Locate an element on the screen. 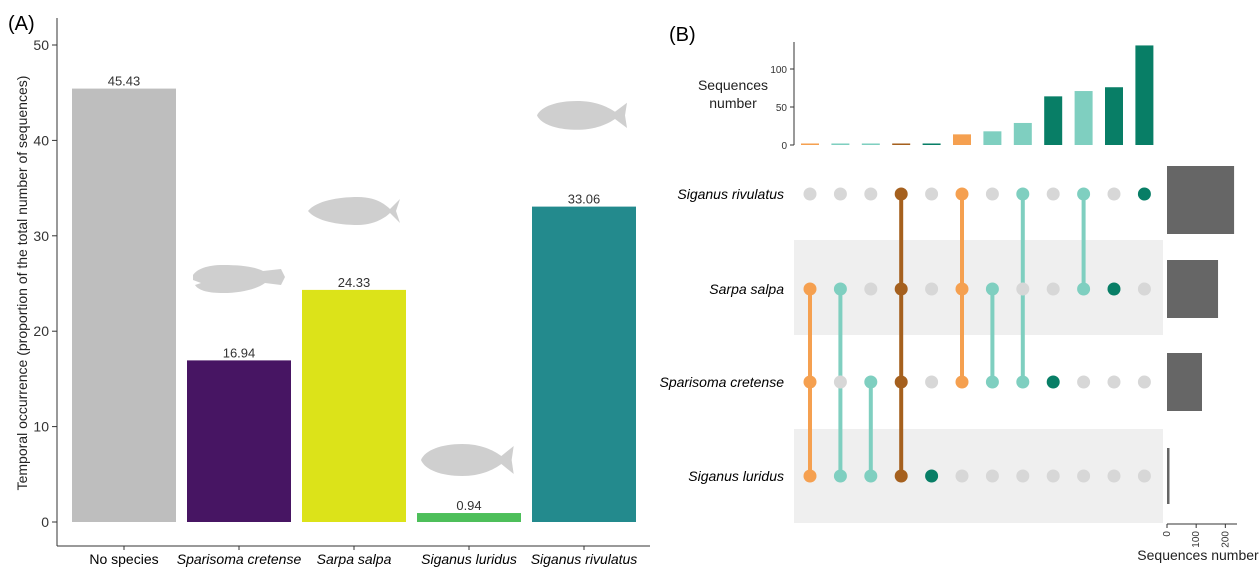 The height and width of the screenshot is (567, 1260). y-tick-label: 40 is located at coordinates (41, 140).